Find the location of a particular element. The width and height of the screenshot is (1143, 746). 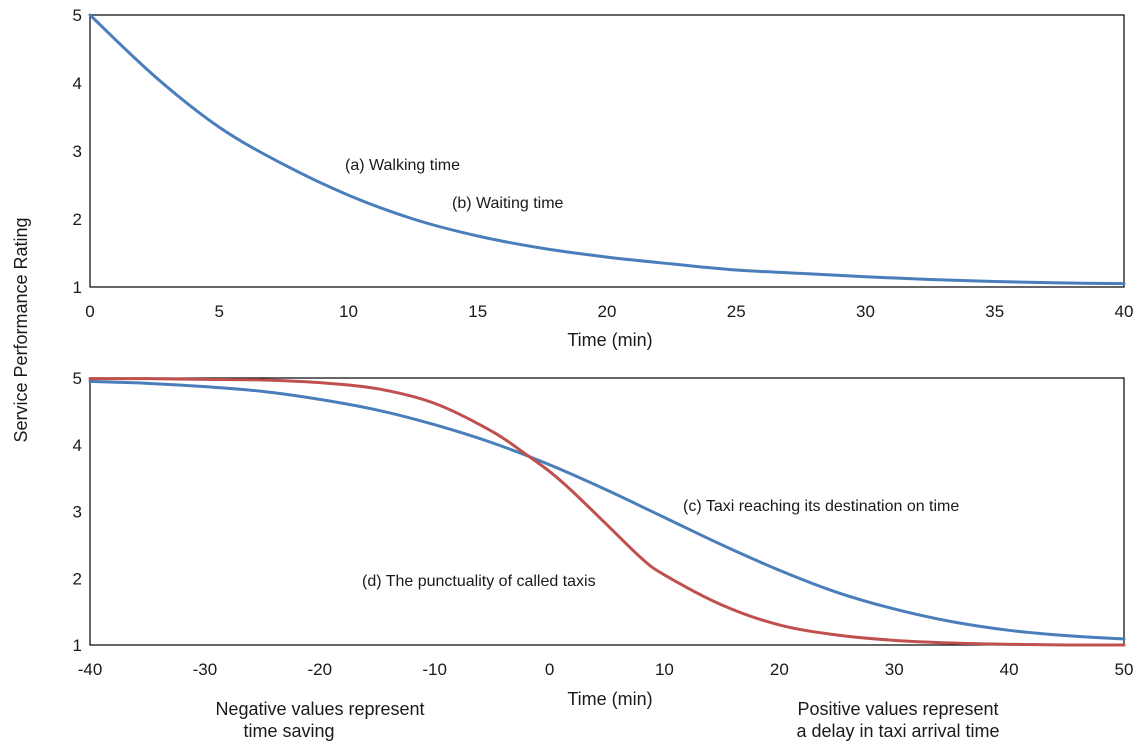

top-x-tick-label: 40 is located at coordinates (1124, 311).